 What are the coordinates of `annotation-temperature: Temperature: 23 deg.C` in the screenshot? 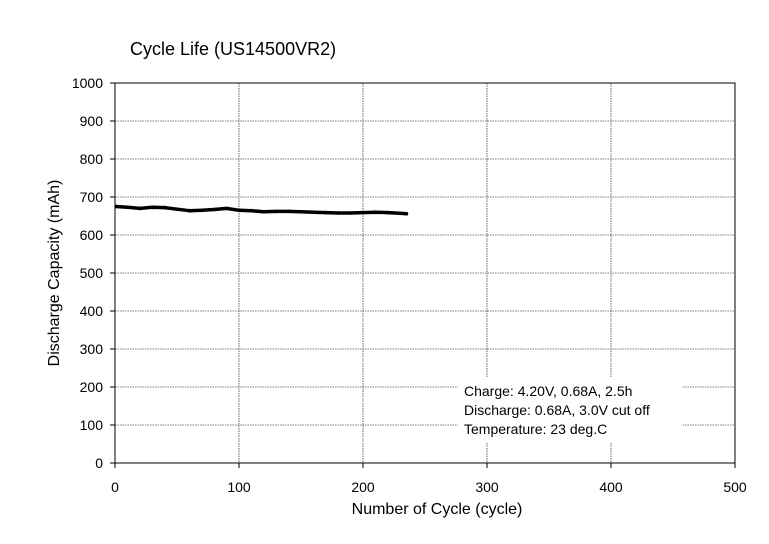 It's located at (535, 429).